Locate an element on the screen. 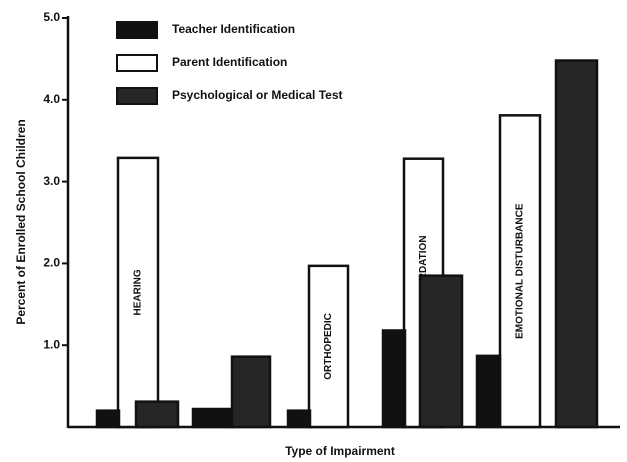 The image size is (627, 462). legend-label: Teacher Identification is located at coordinates (233, 29).